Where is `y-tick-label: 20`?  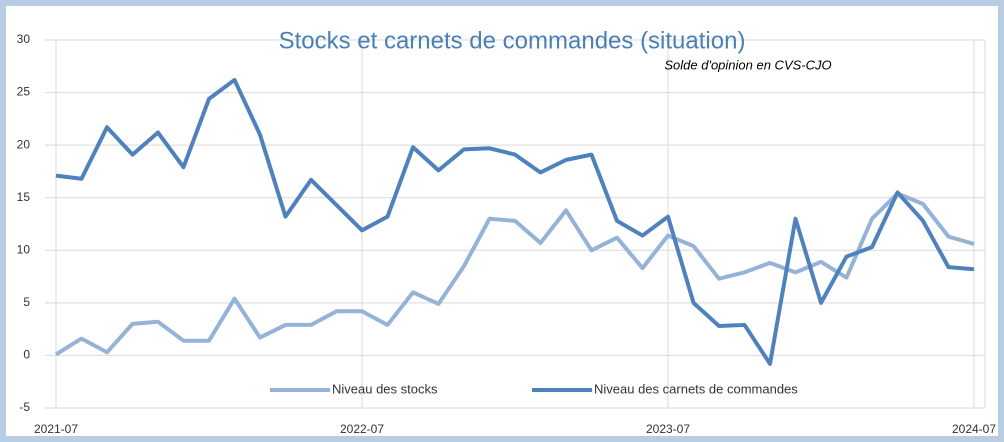
y-tick-label: 20 is located at coordinates (24, 144).